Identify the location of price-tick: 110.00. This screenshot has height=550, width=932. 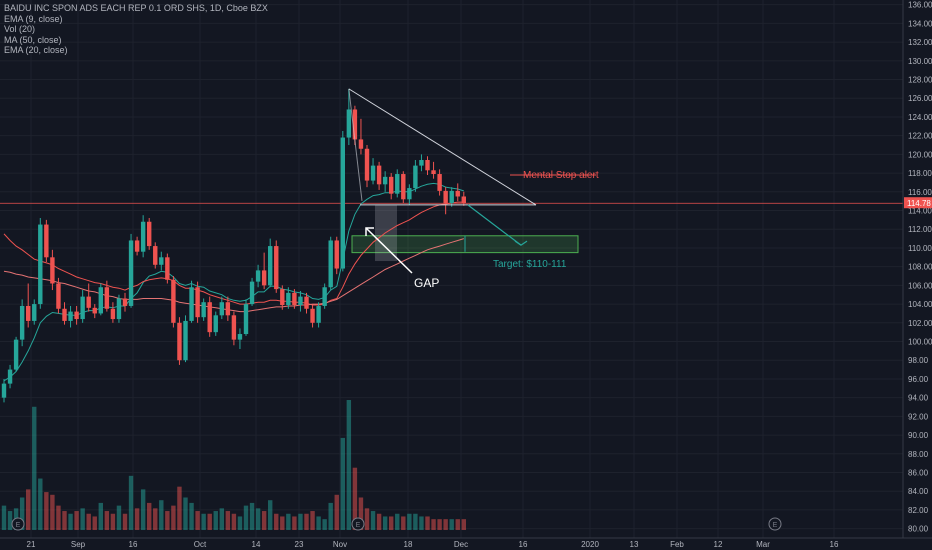
(920, 248).